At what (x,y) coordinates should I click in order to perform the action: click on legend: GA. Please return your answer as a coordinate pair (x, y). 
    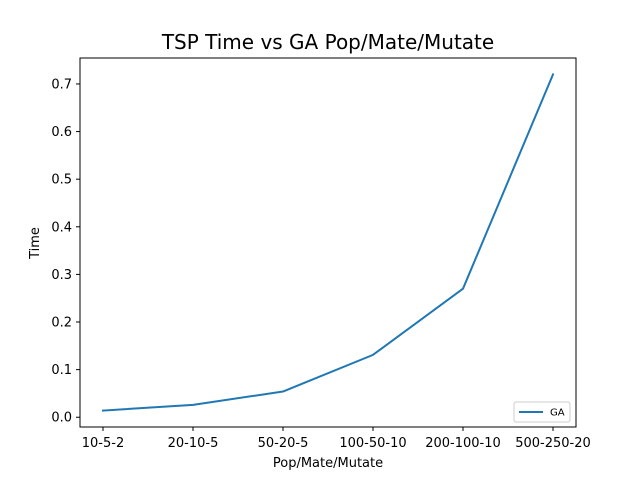
    Looking at the image, I should click on (542, 412).